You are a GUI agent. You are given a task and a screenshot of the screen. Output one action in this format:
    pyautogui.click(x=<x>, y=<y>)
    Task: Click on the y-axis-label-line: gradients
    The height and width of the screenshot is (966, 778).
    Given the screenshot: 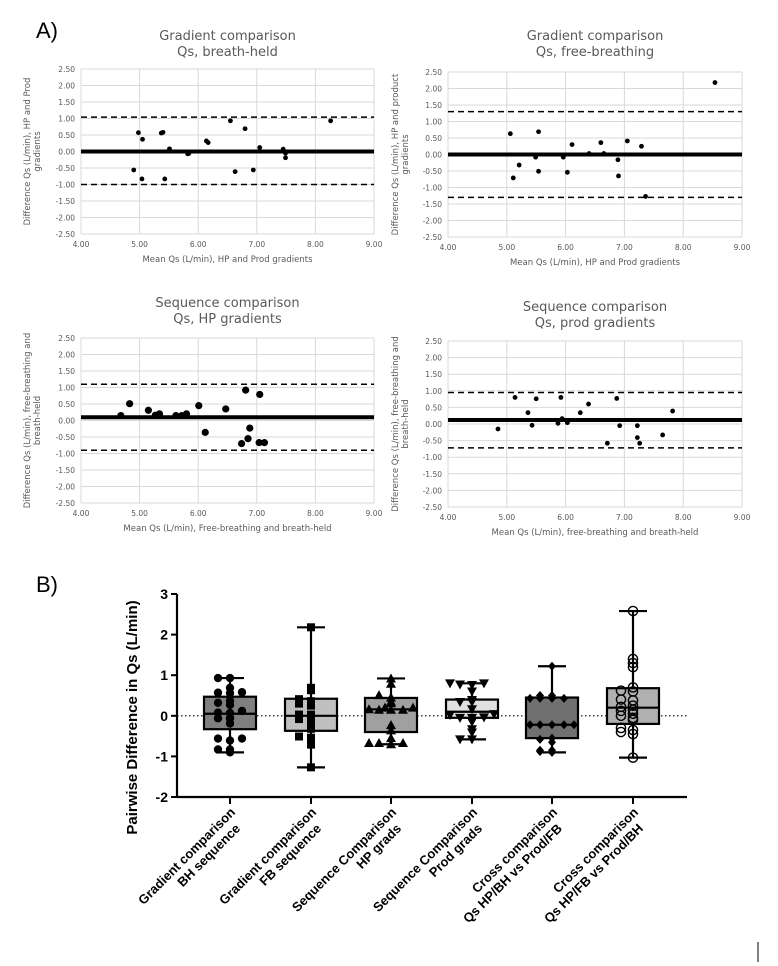 What is the action you would take?
    pyautogui.click(x=406, y=154)
    